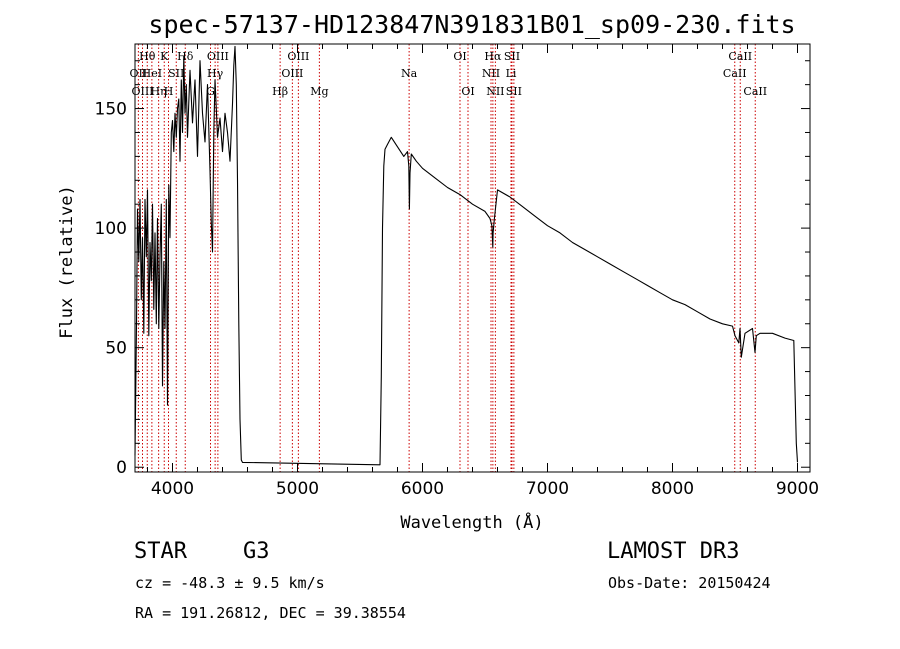  What do you see at coordinates (280, 91) in the screenshot?
I see `line-label-12: Hβ` at bounding box center [280, 91].